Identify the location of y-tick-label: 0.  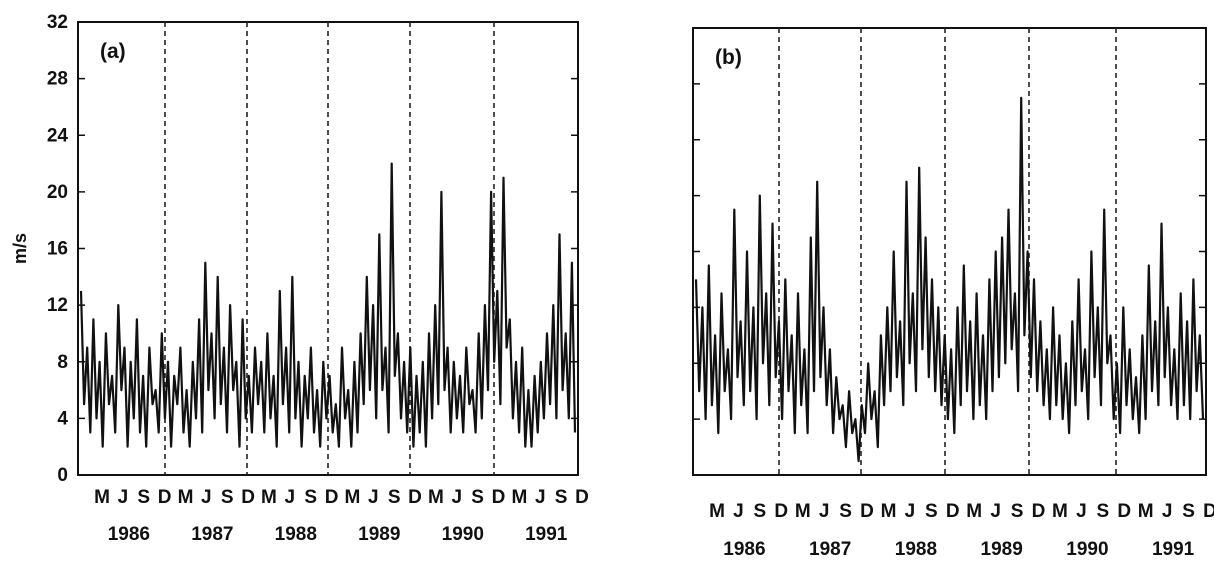
(62, 475).